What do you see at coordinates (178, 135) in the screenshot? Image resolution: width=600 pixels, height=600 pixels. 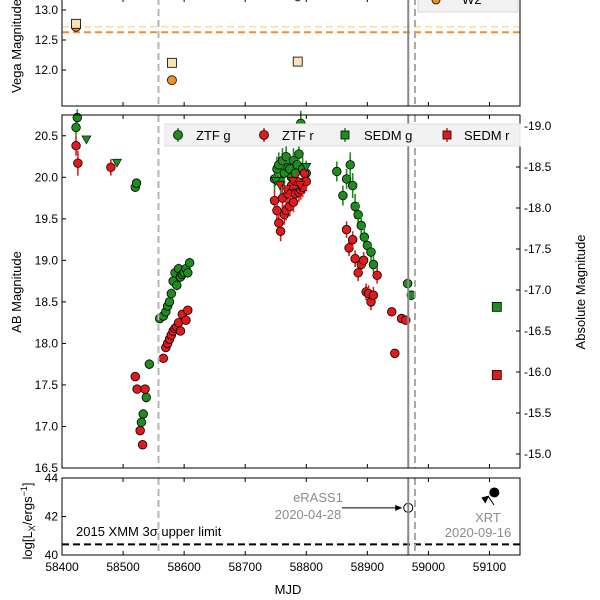 I see `legend-ztfg-marker` at bounding box center [178, 135].